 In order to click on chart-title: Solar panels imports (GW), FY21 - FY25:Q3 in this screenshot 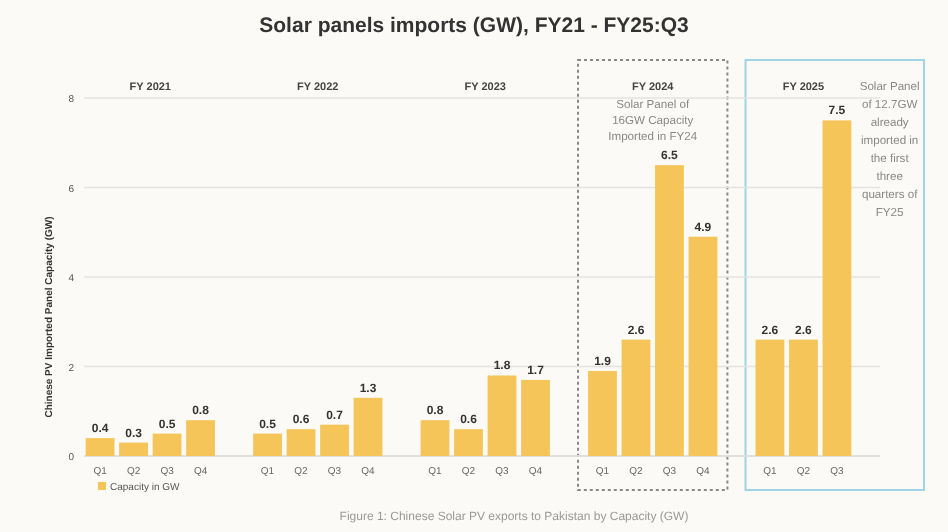, I will do `click(474, 26)`.